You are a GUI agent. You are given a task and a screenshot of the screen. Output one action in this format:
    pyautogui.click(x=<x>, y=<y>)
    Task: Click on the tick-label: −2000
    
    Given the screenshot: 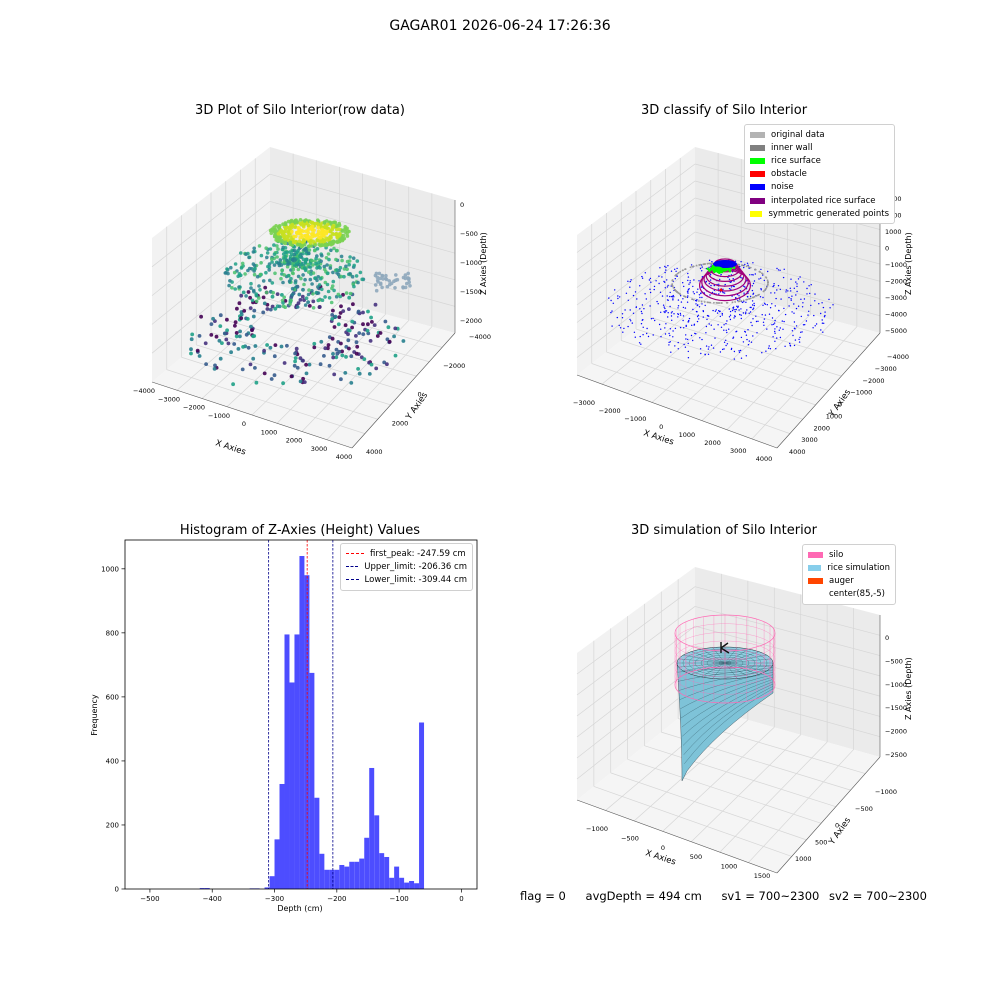 What is the action you would take?
    pyautogui.click(x=454, y=366)
    